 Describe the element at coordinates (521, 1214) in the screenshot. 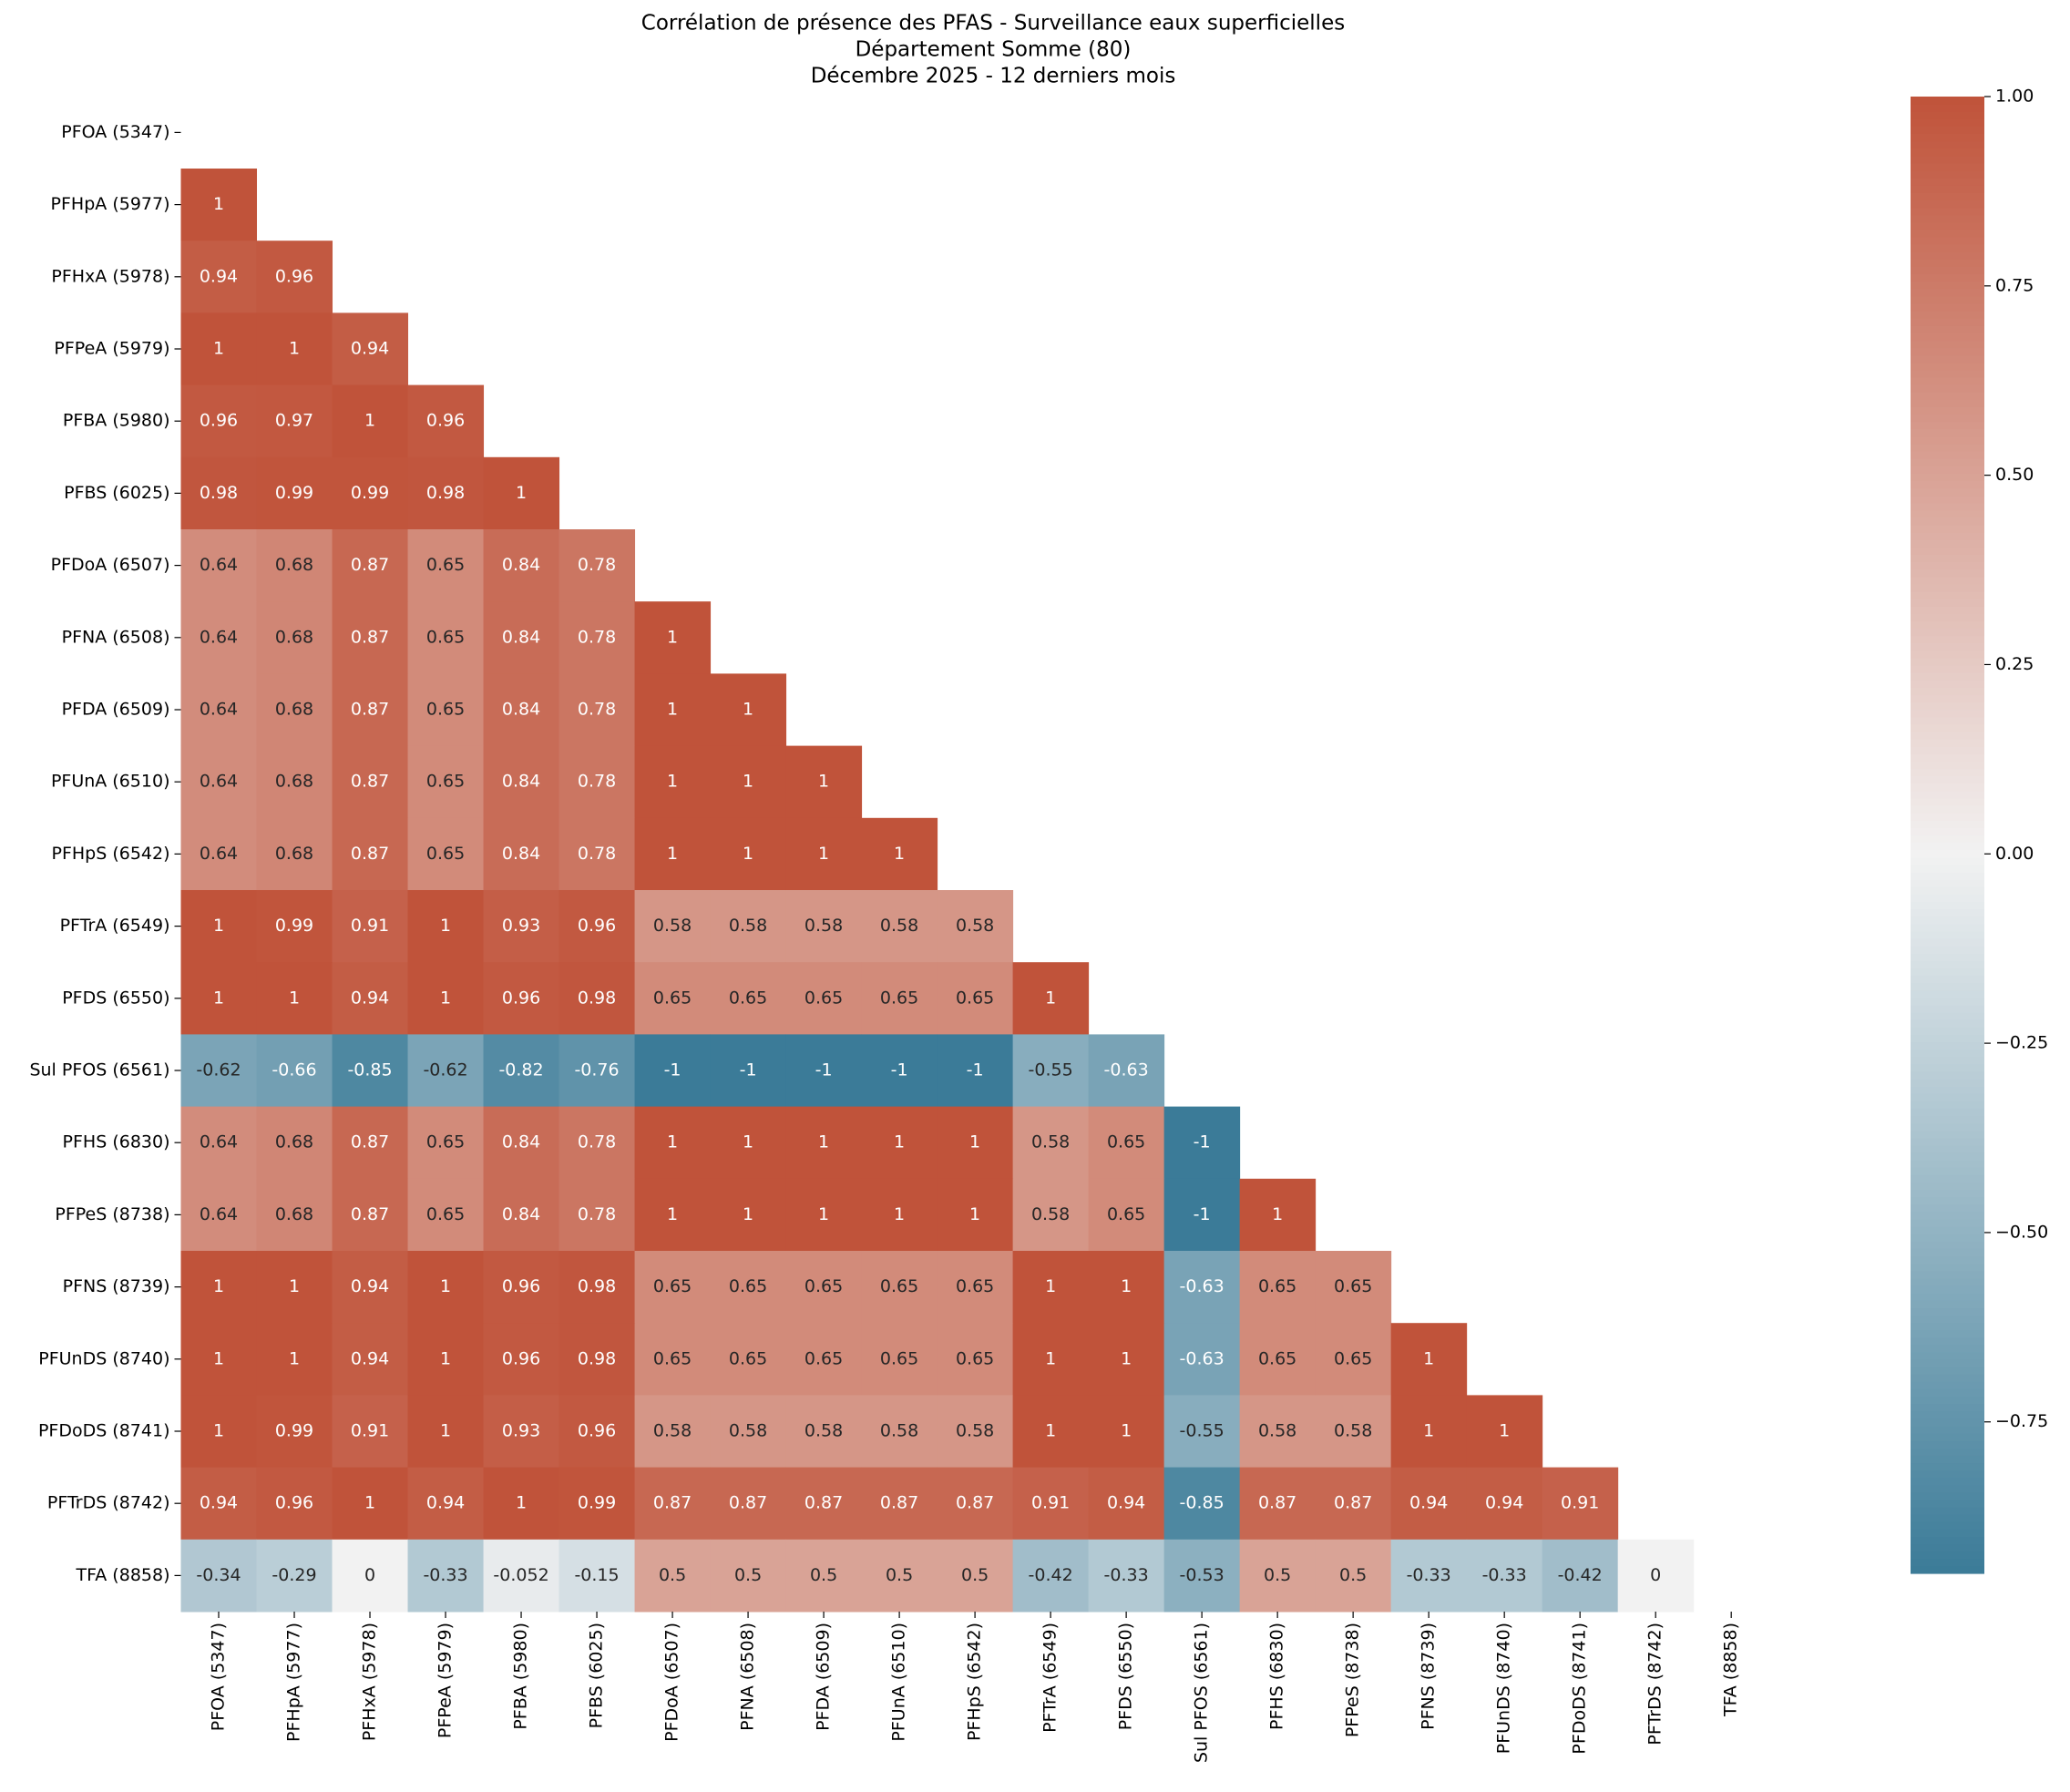

I see `cell-label: 0.84` at that location.